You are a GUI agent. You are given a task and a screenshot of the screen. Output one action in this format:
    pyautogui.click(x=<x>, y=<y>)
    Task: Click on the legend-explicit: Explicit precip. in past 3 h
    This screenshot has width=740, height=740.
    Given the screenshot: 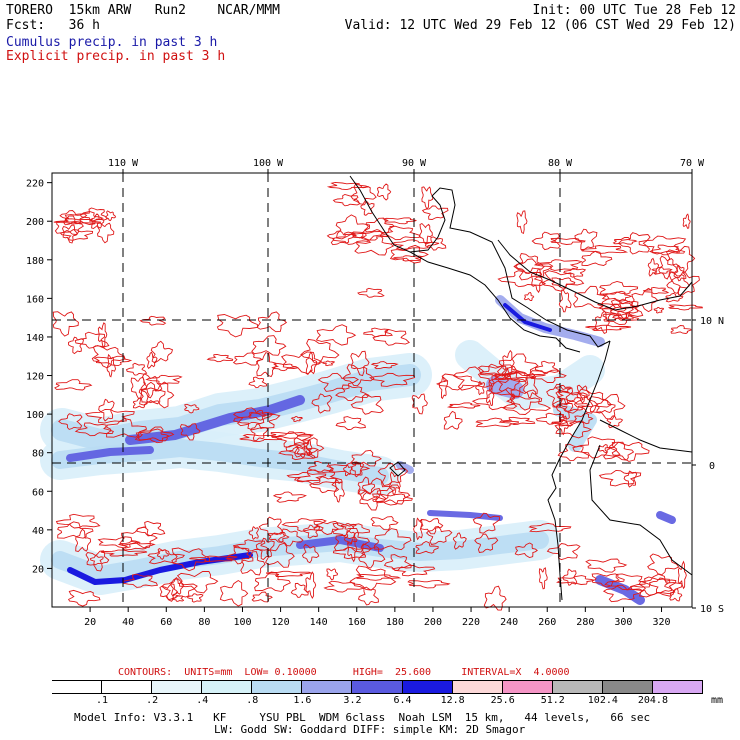 What is the action you would take?
    pyautogui.click(x=116, y=56)
    